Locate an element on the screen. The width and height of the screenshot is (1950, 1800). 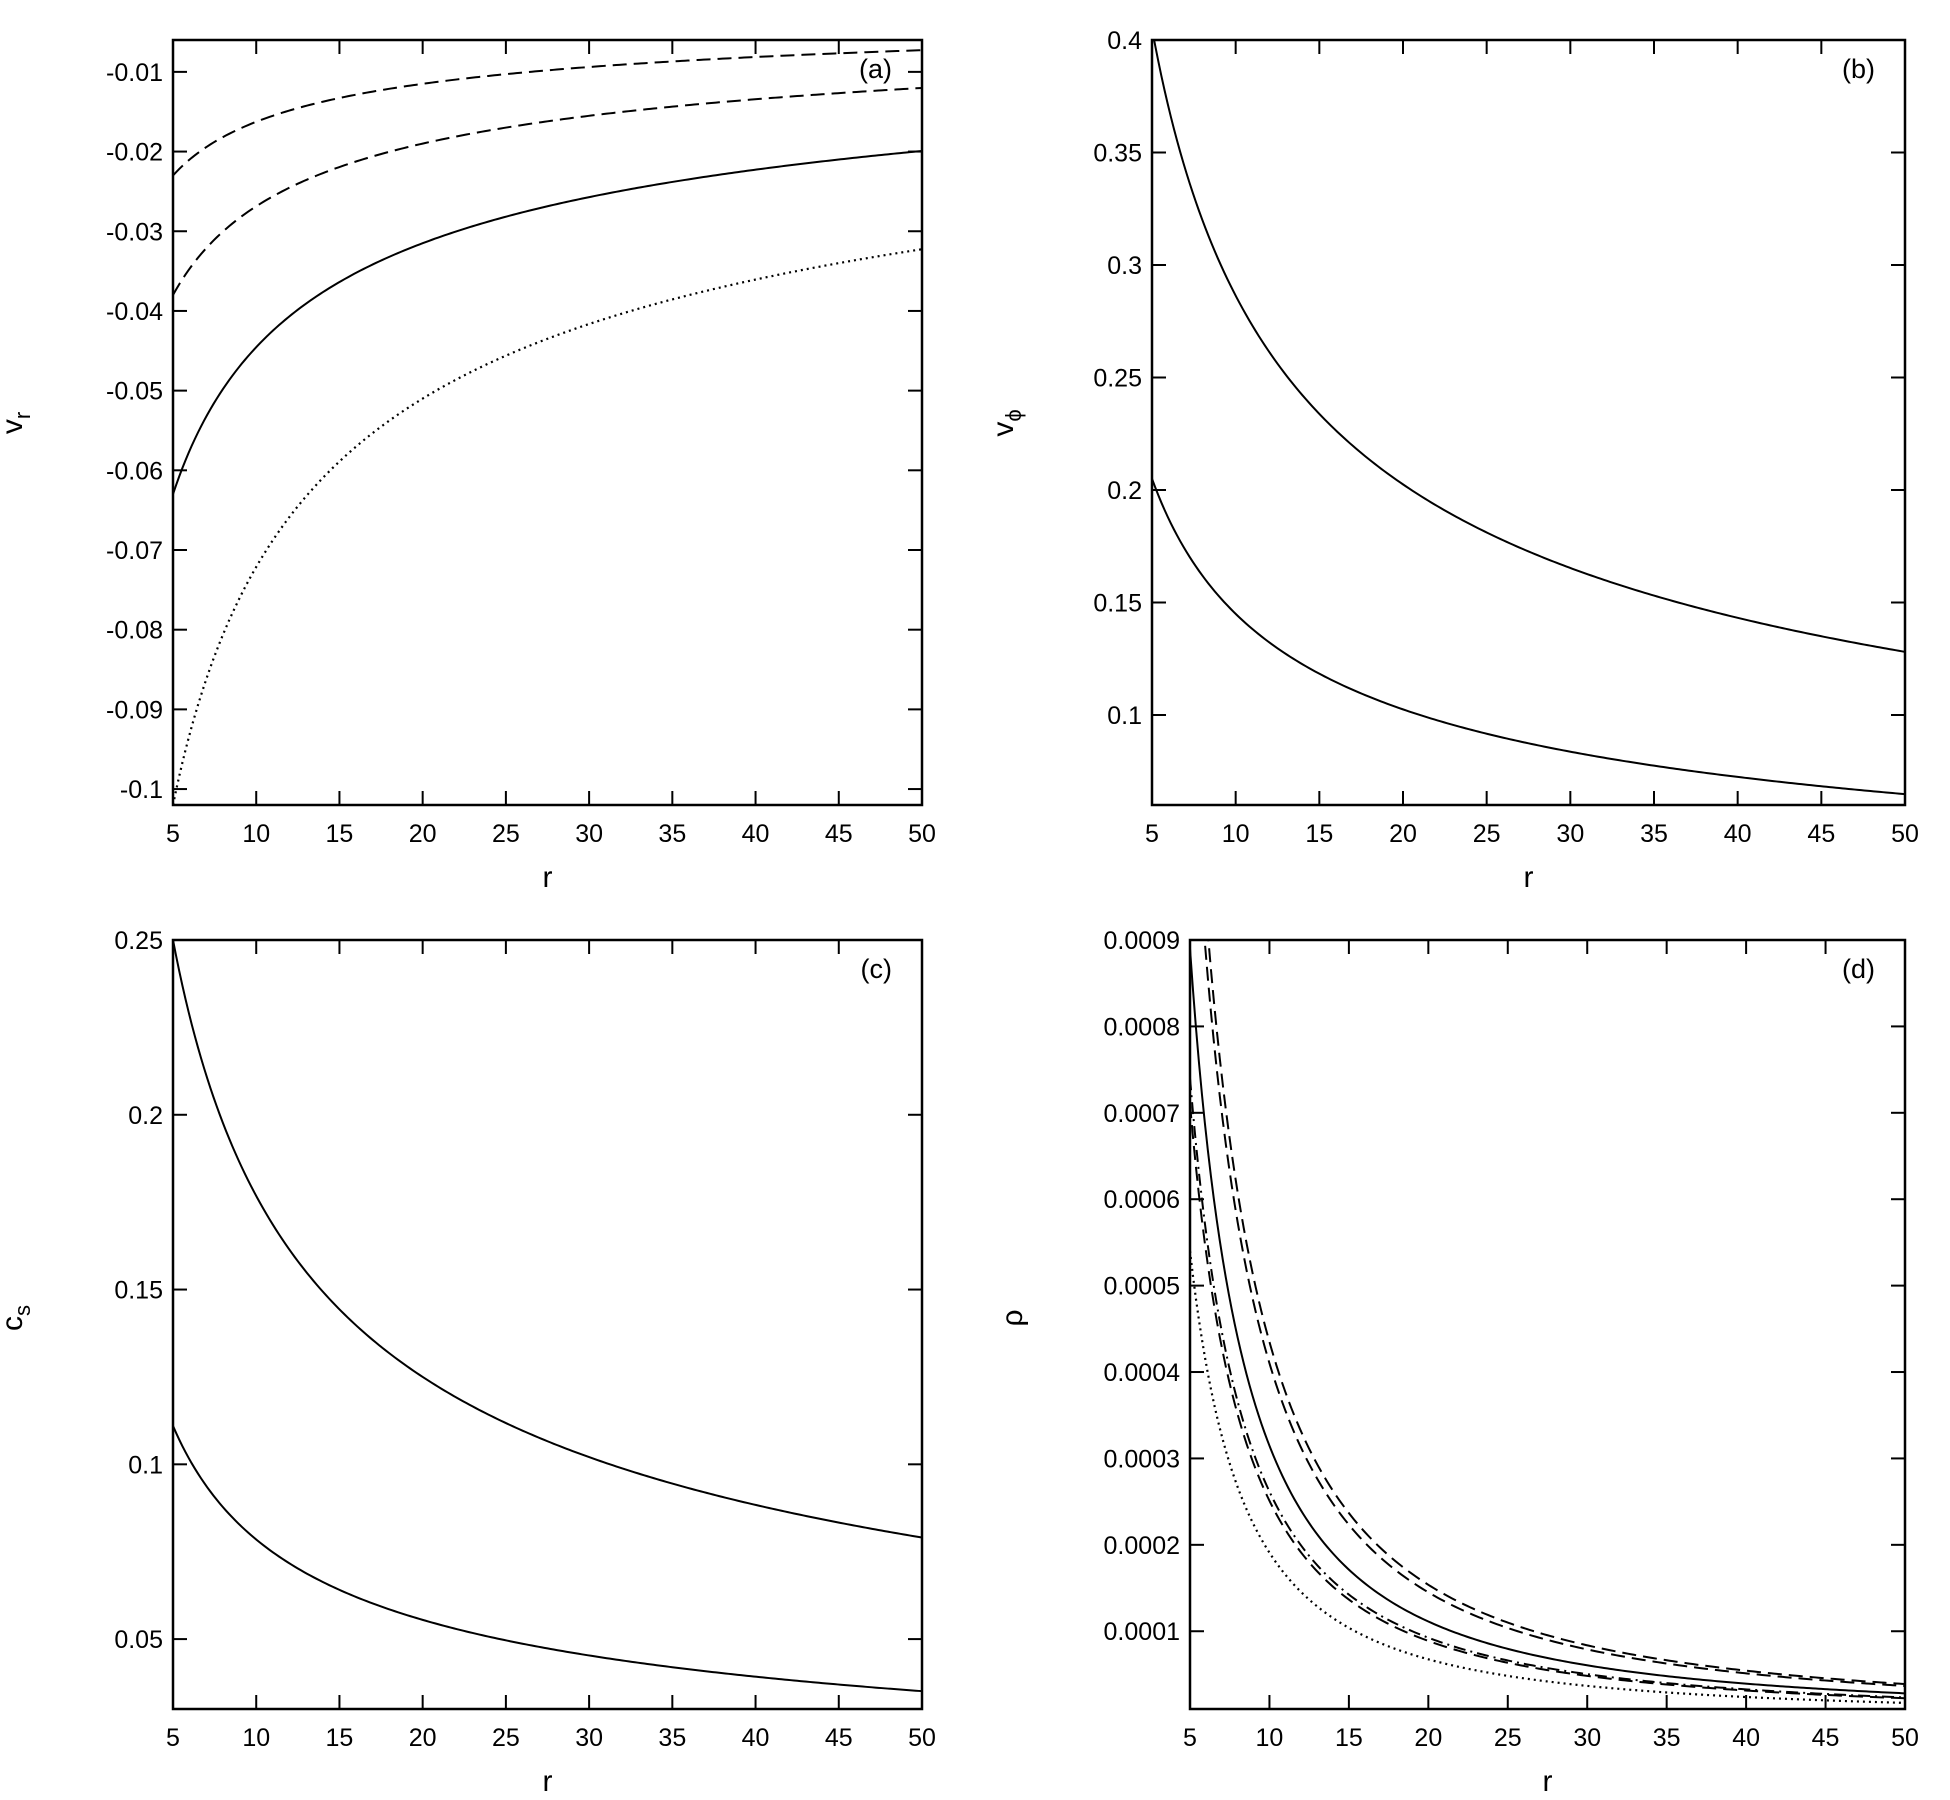
y-tick-label: 0.0002 is located at coordinates (1142, 1546).